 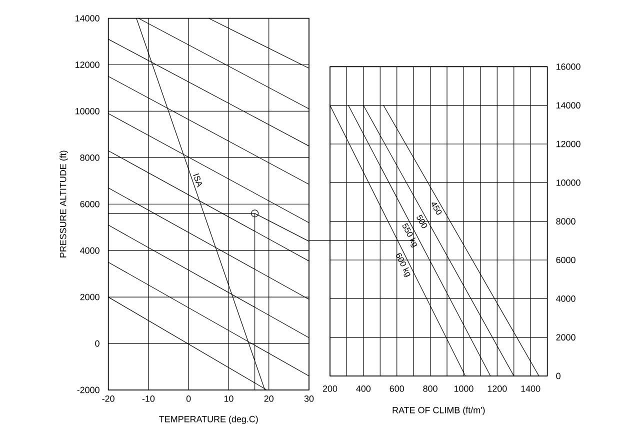 What do you see at coordinates (148, 399) in the screenshot?
I see `x-tick-label: -10` at bounding box center [148, 399].